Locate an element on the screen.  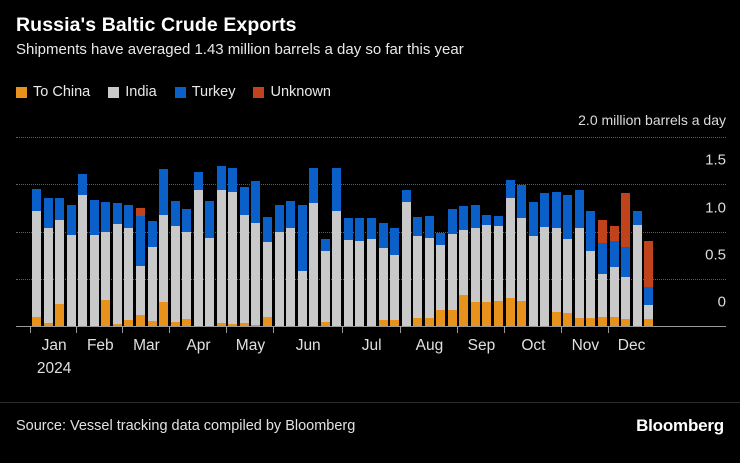
x-axis-label-mar: Mar is located at coordinates (146, 345).